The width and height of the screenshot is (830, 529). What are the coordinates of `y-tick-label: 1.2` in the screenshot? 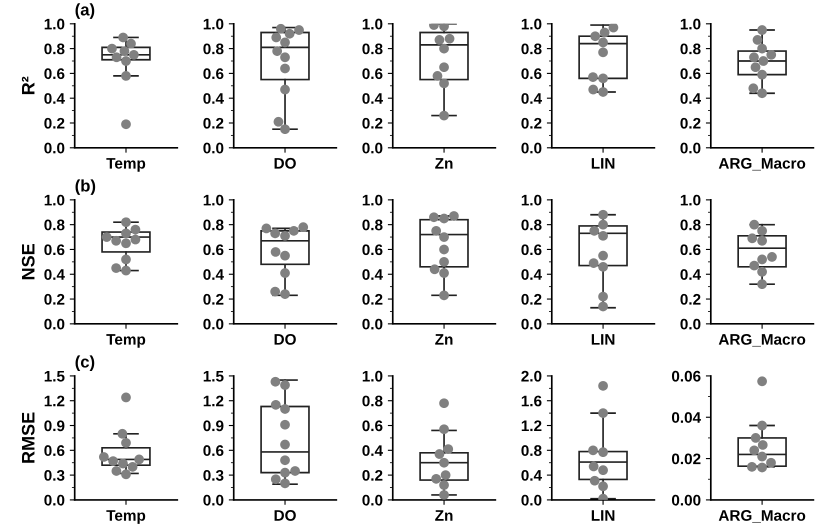 It's located at (214, 401).